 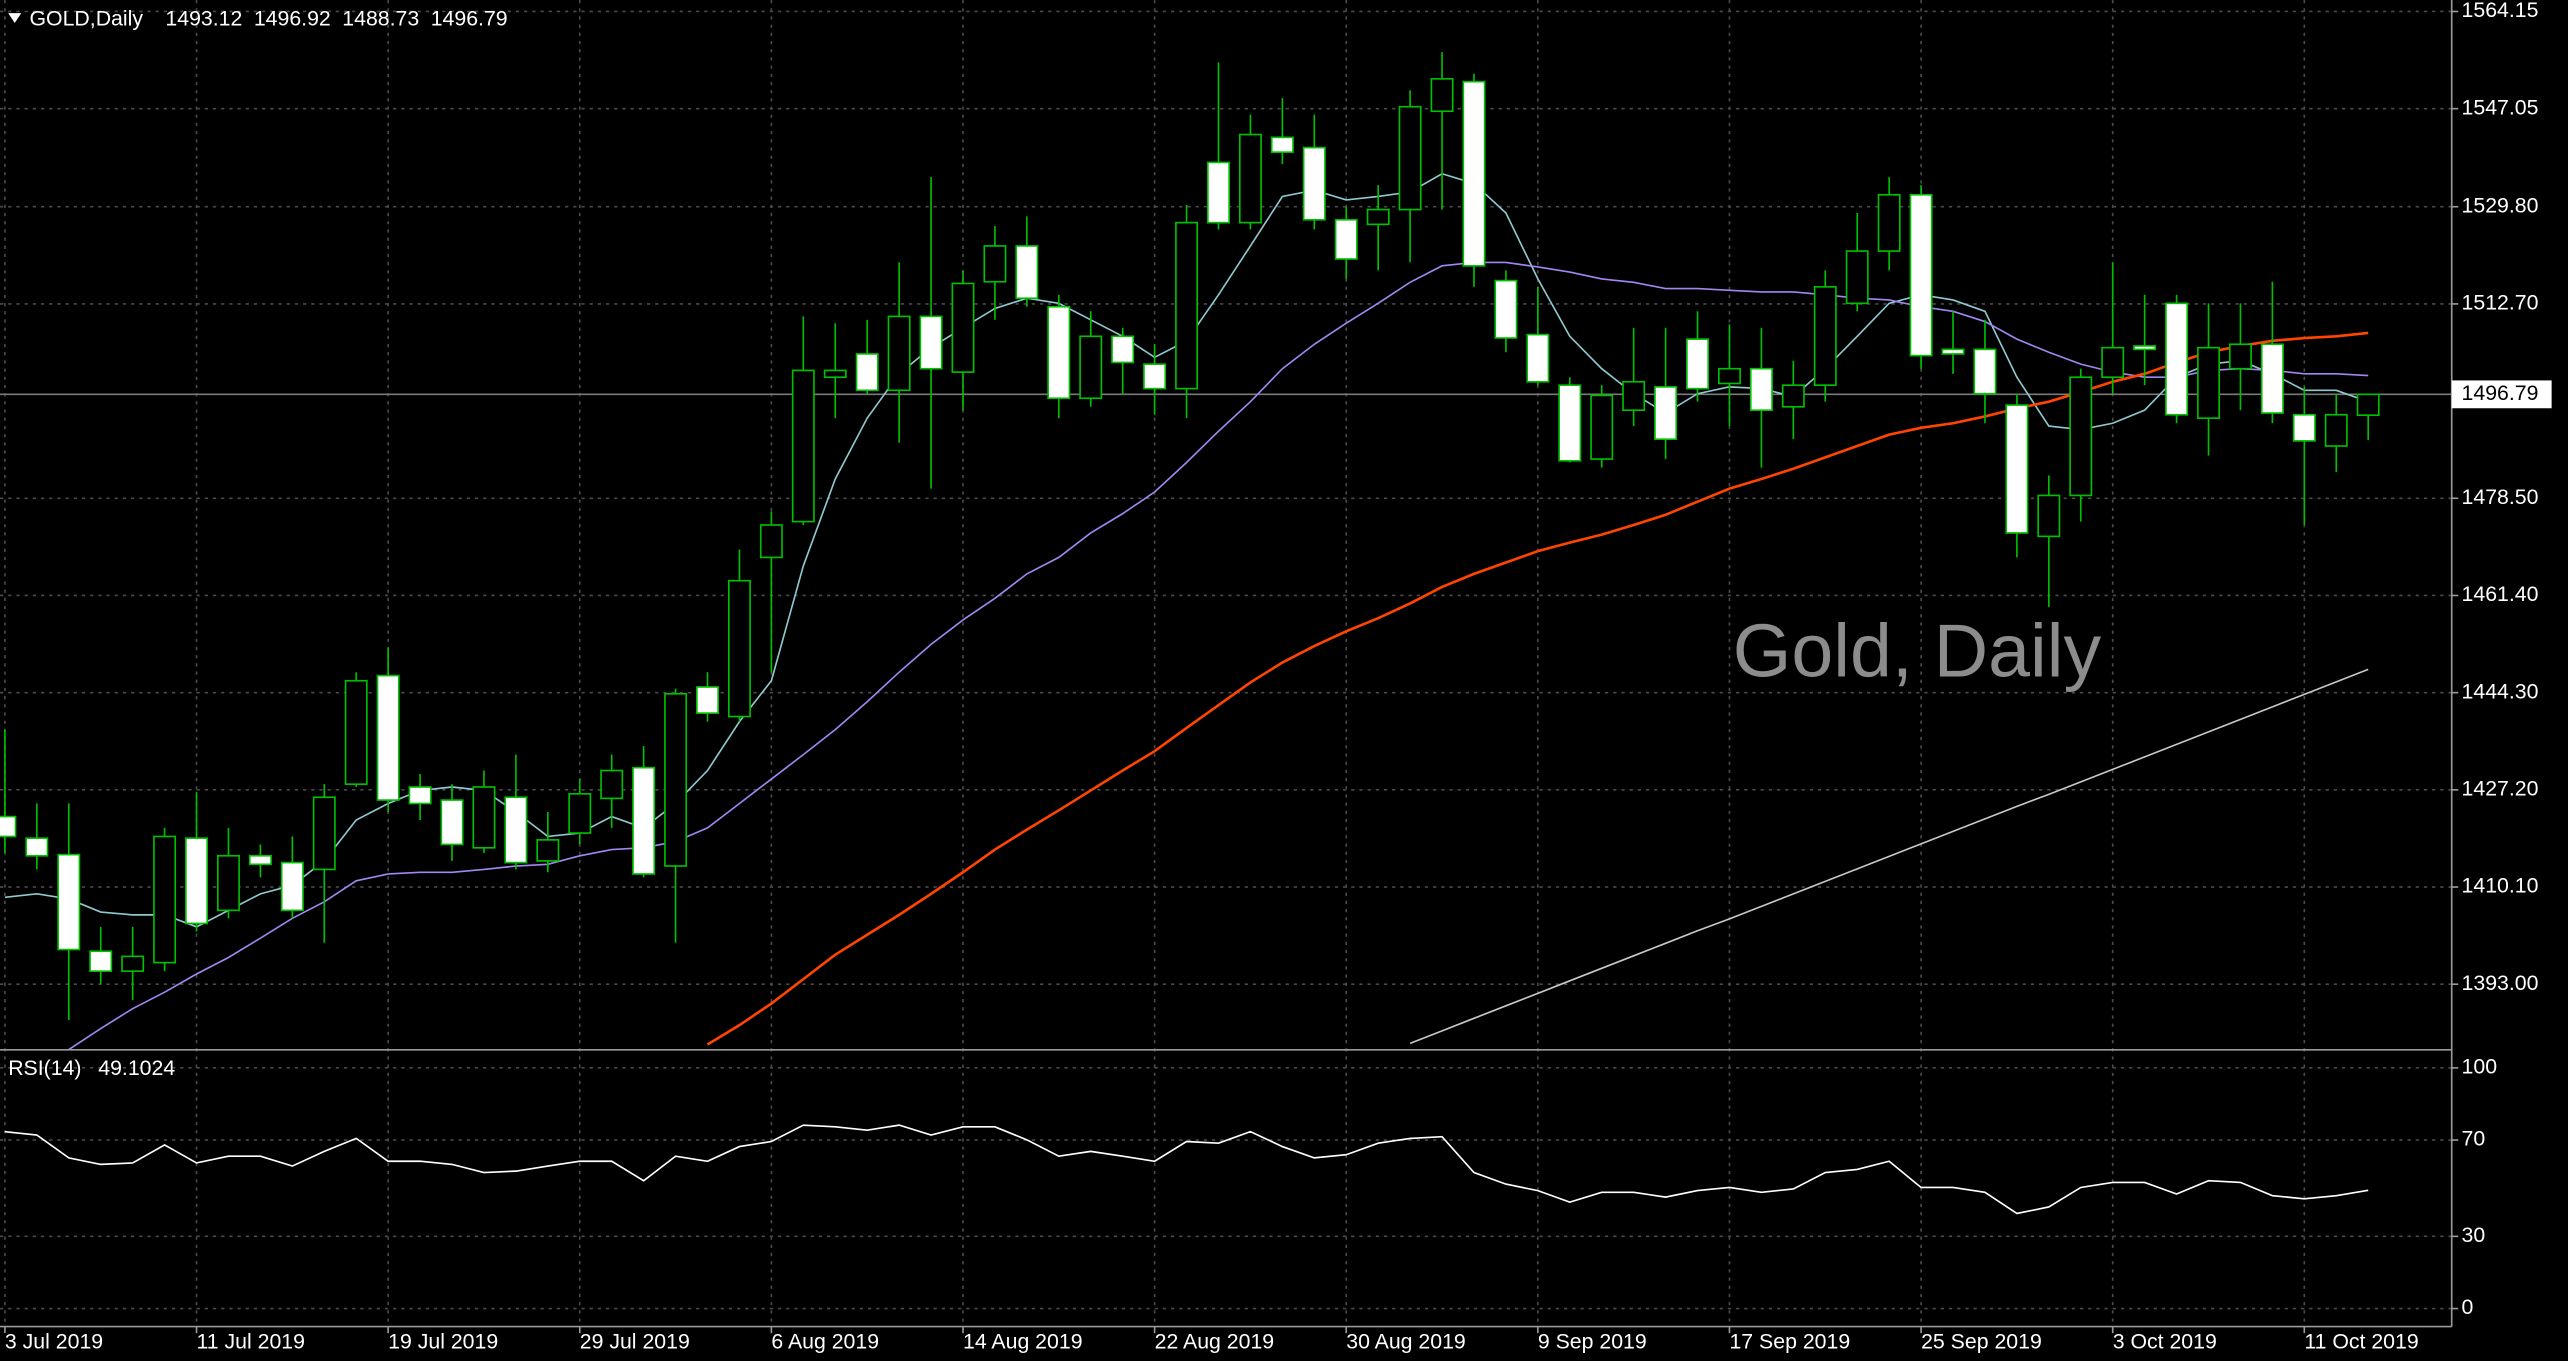 I want to click on header-close: 1496.79, so click(x=469, y=18).